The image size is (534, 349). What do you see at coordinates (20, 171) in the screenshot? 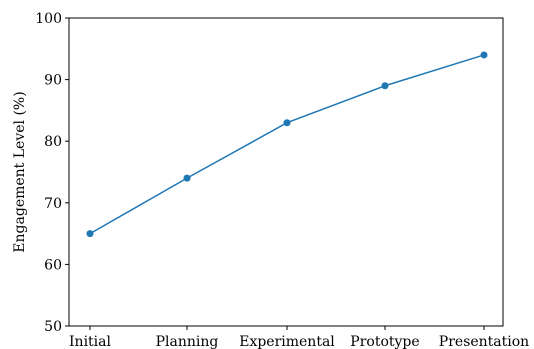
I see `y-axis-label: Engagement Level (%)` at bounding box center [20, 171].